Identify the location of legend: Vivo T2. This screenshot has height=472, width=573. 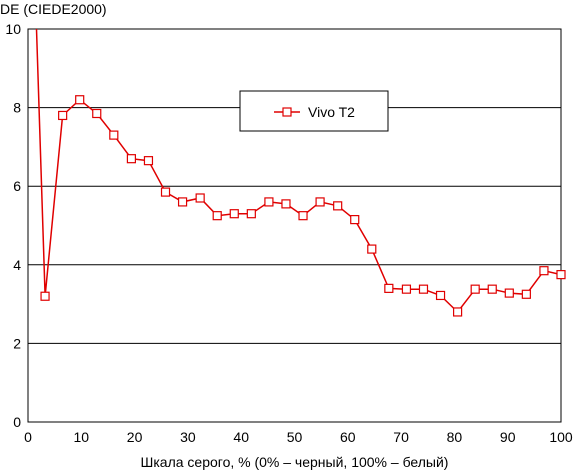
(314, 111).